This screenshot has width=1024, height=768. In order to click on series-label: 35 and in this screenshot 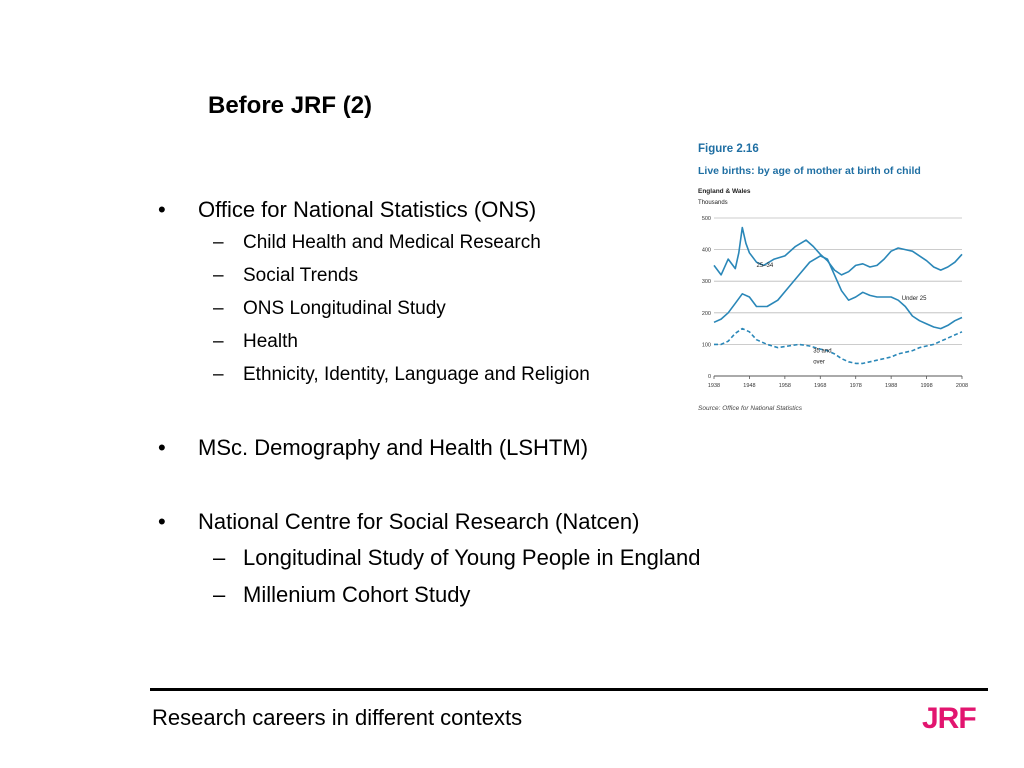, I will do `click(822, 351)`.